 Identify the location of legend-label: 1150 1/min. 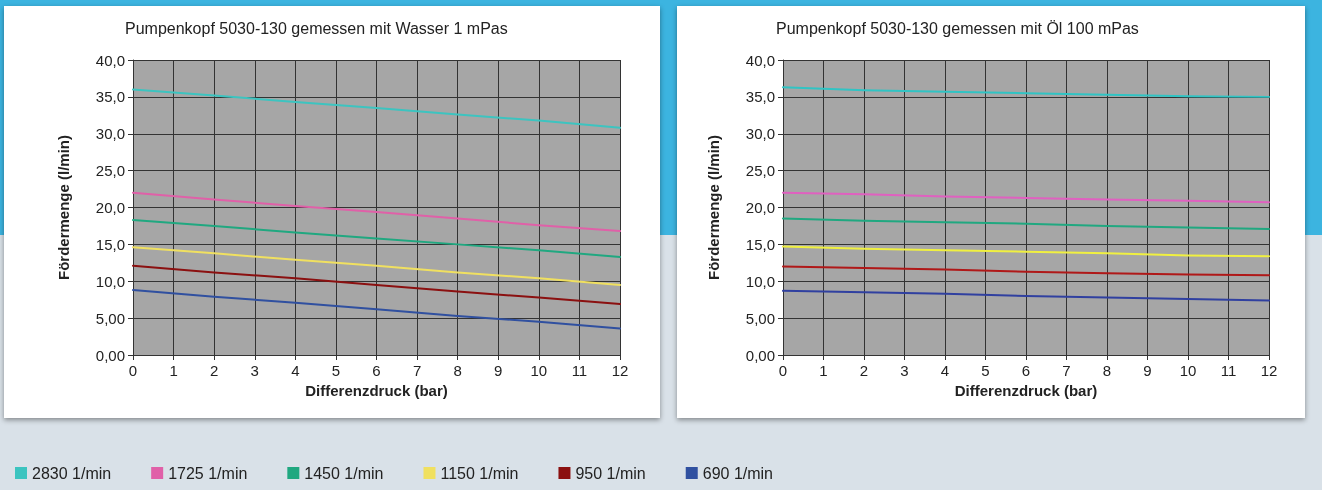
(479, 473).